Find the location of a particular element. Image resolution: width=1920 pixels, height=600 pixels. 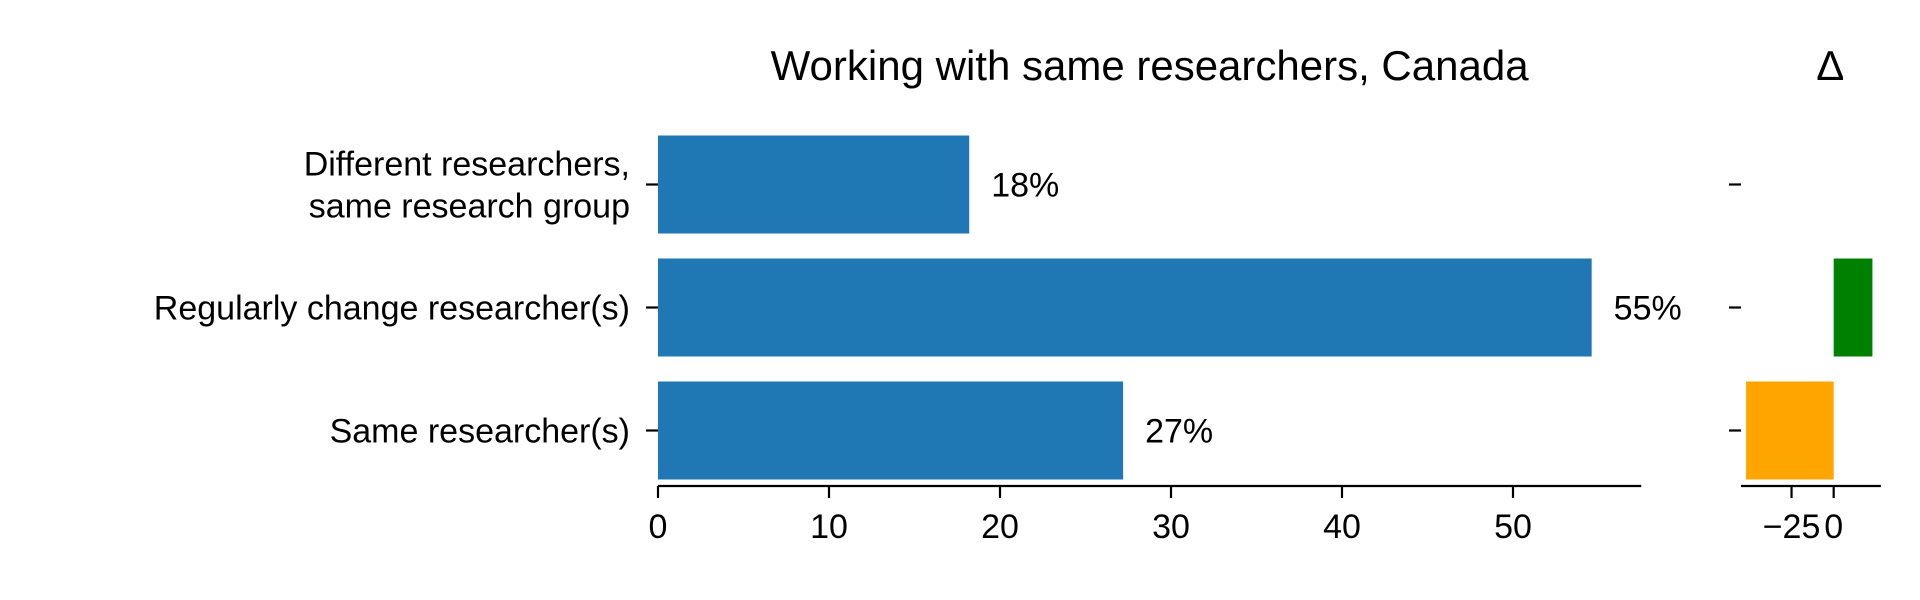

delta-x-tick-label: −25 is located at coordinates (1792, 527).